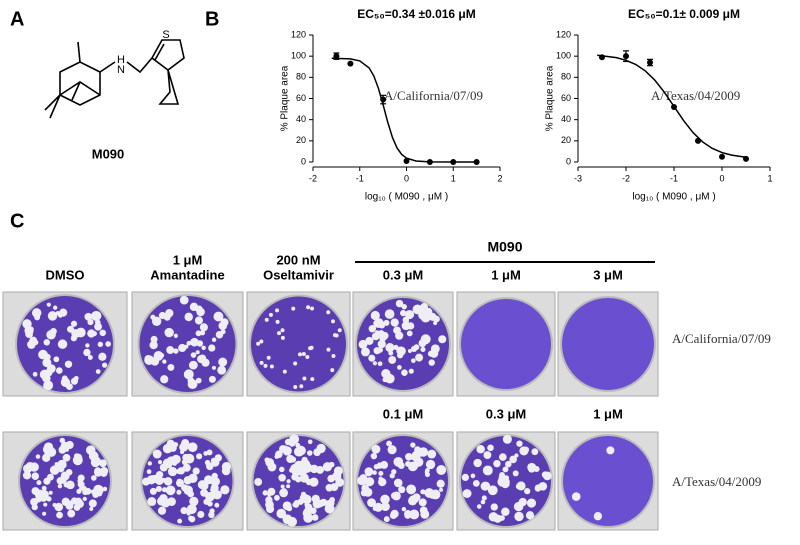  I want to click on plate-well, so click(608, 481).